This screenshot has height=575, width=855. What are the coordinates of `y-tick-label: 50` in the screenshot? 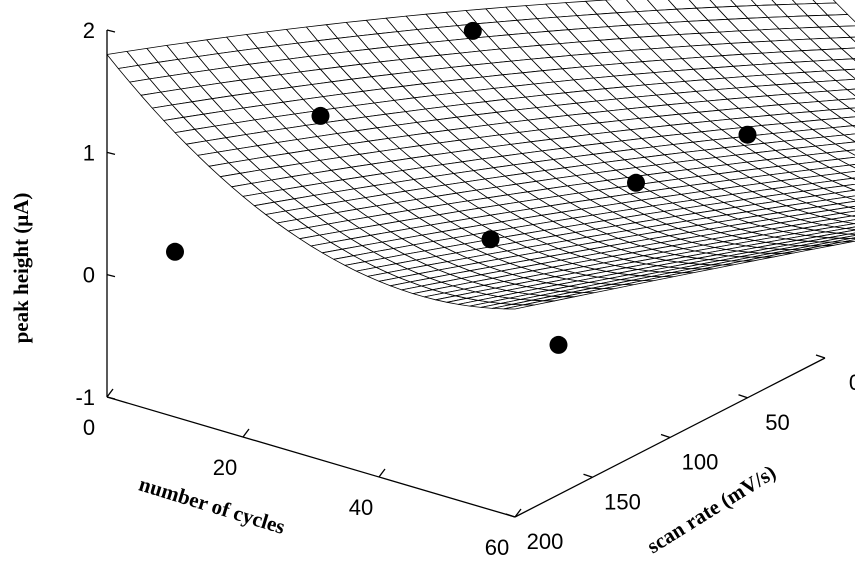 It's located at (777, 422).